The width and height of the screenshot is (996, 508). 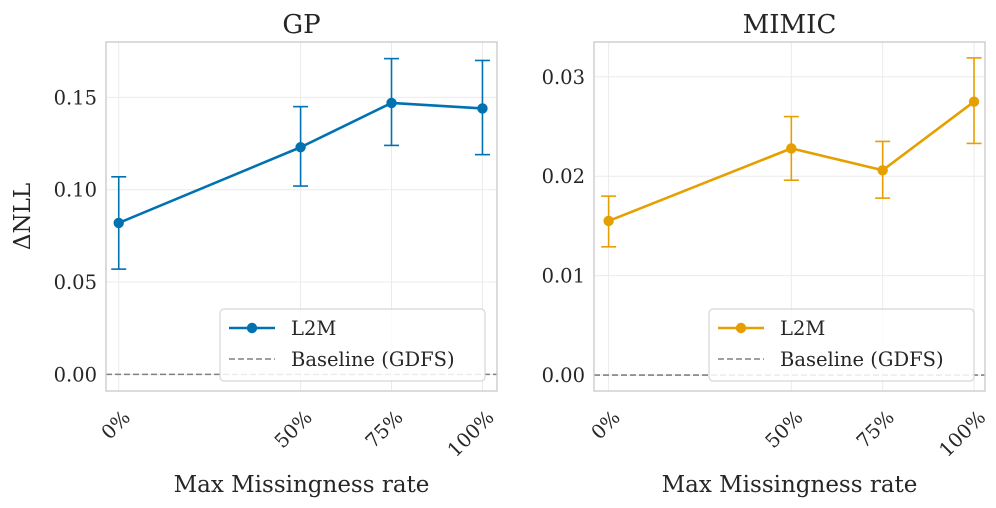 What do you see at coordinates (790, 25) in the screenshot?
I see `chart-title: MIMIC` at bounding box center [790, 25].